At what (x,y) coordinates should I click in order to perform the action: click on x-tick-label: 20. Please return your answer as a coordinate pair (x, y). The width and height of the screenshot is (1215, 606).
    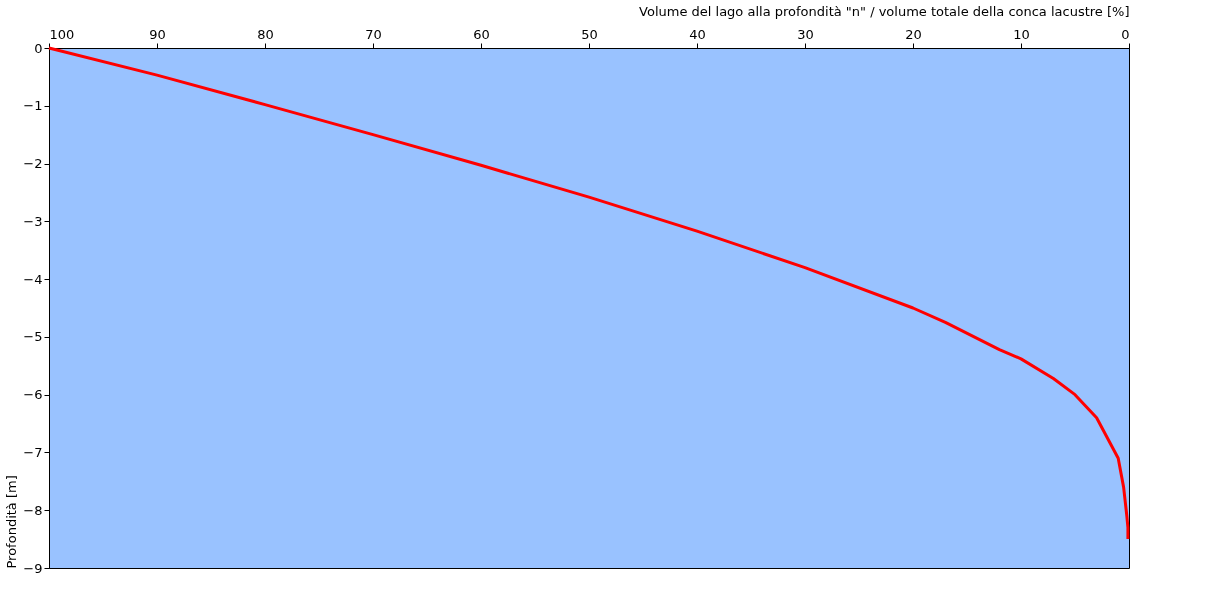
    Looking at the image, I should click on (913, 34).